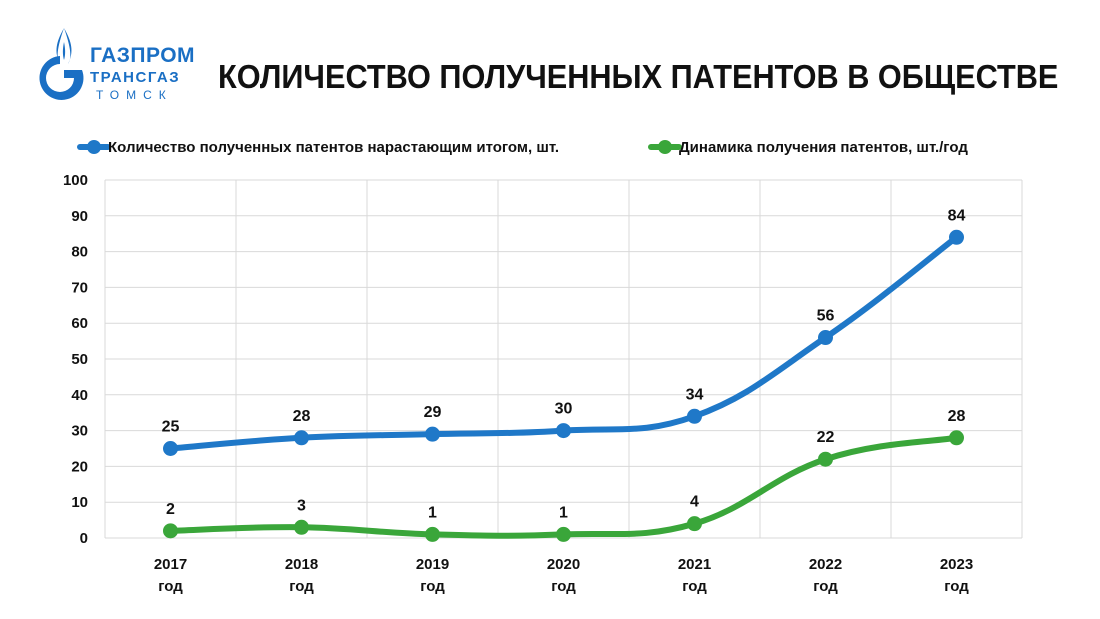  Describe the element at coordinates (956, 575) in the screenshot. I see `x-tick-label: 2023 год` at that location.